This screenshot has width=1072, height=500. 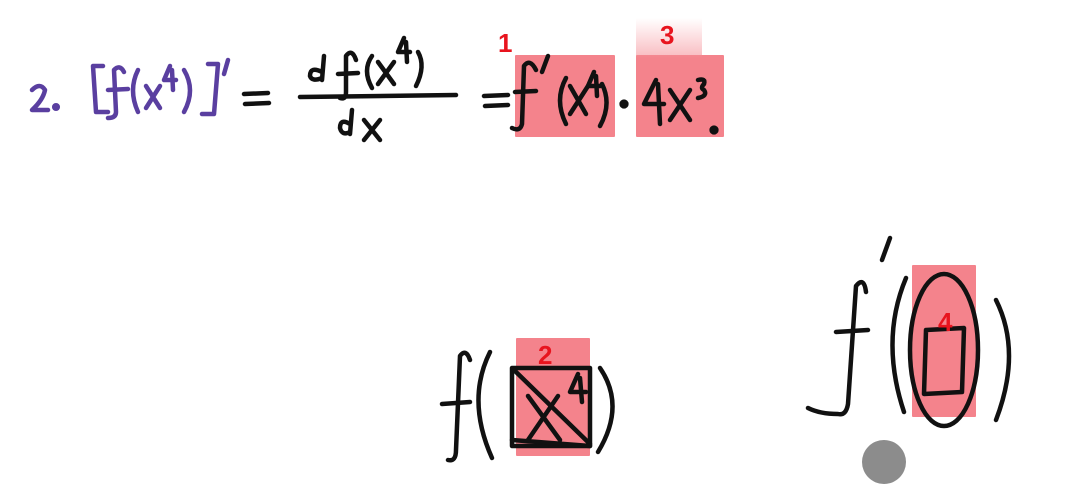 I want to click on marker-3: 3, so click(x=667, y=35).